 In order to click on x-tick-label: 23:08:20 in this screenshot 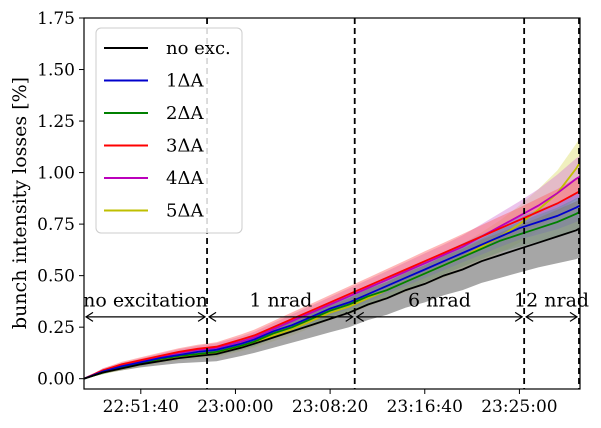, I will do `click(330, 407)`.